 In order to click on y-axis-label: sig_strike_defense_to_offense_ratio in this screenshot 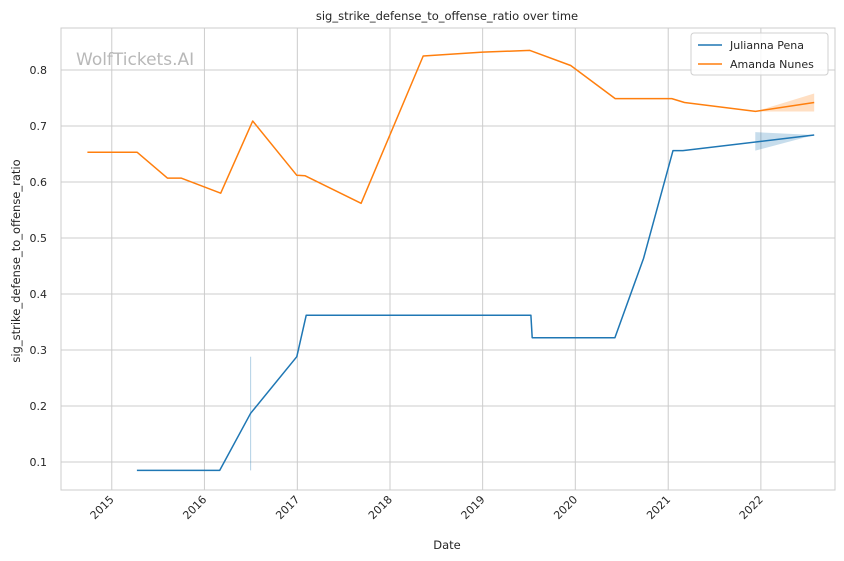, I will do `click(16, 260)`.